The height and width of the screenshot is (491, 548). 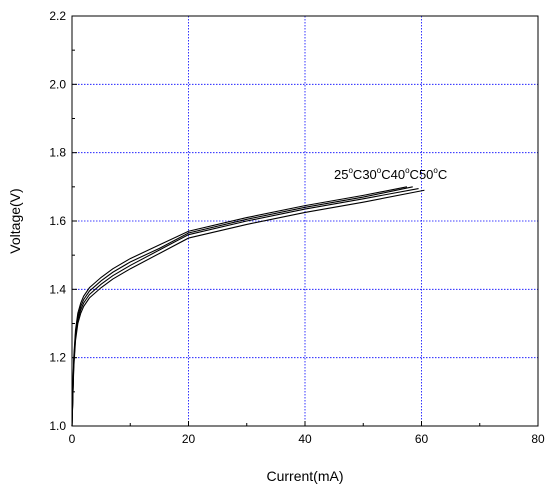 I want to click on y-tick-label: 2.0, so click(x=57, y=84).